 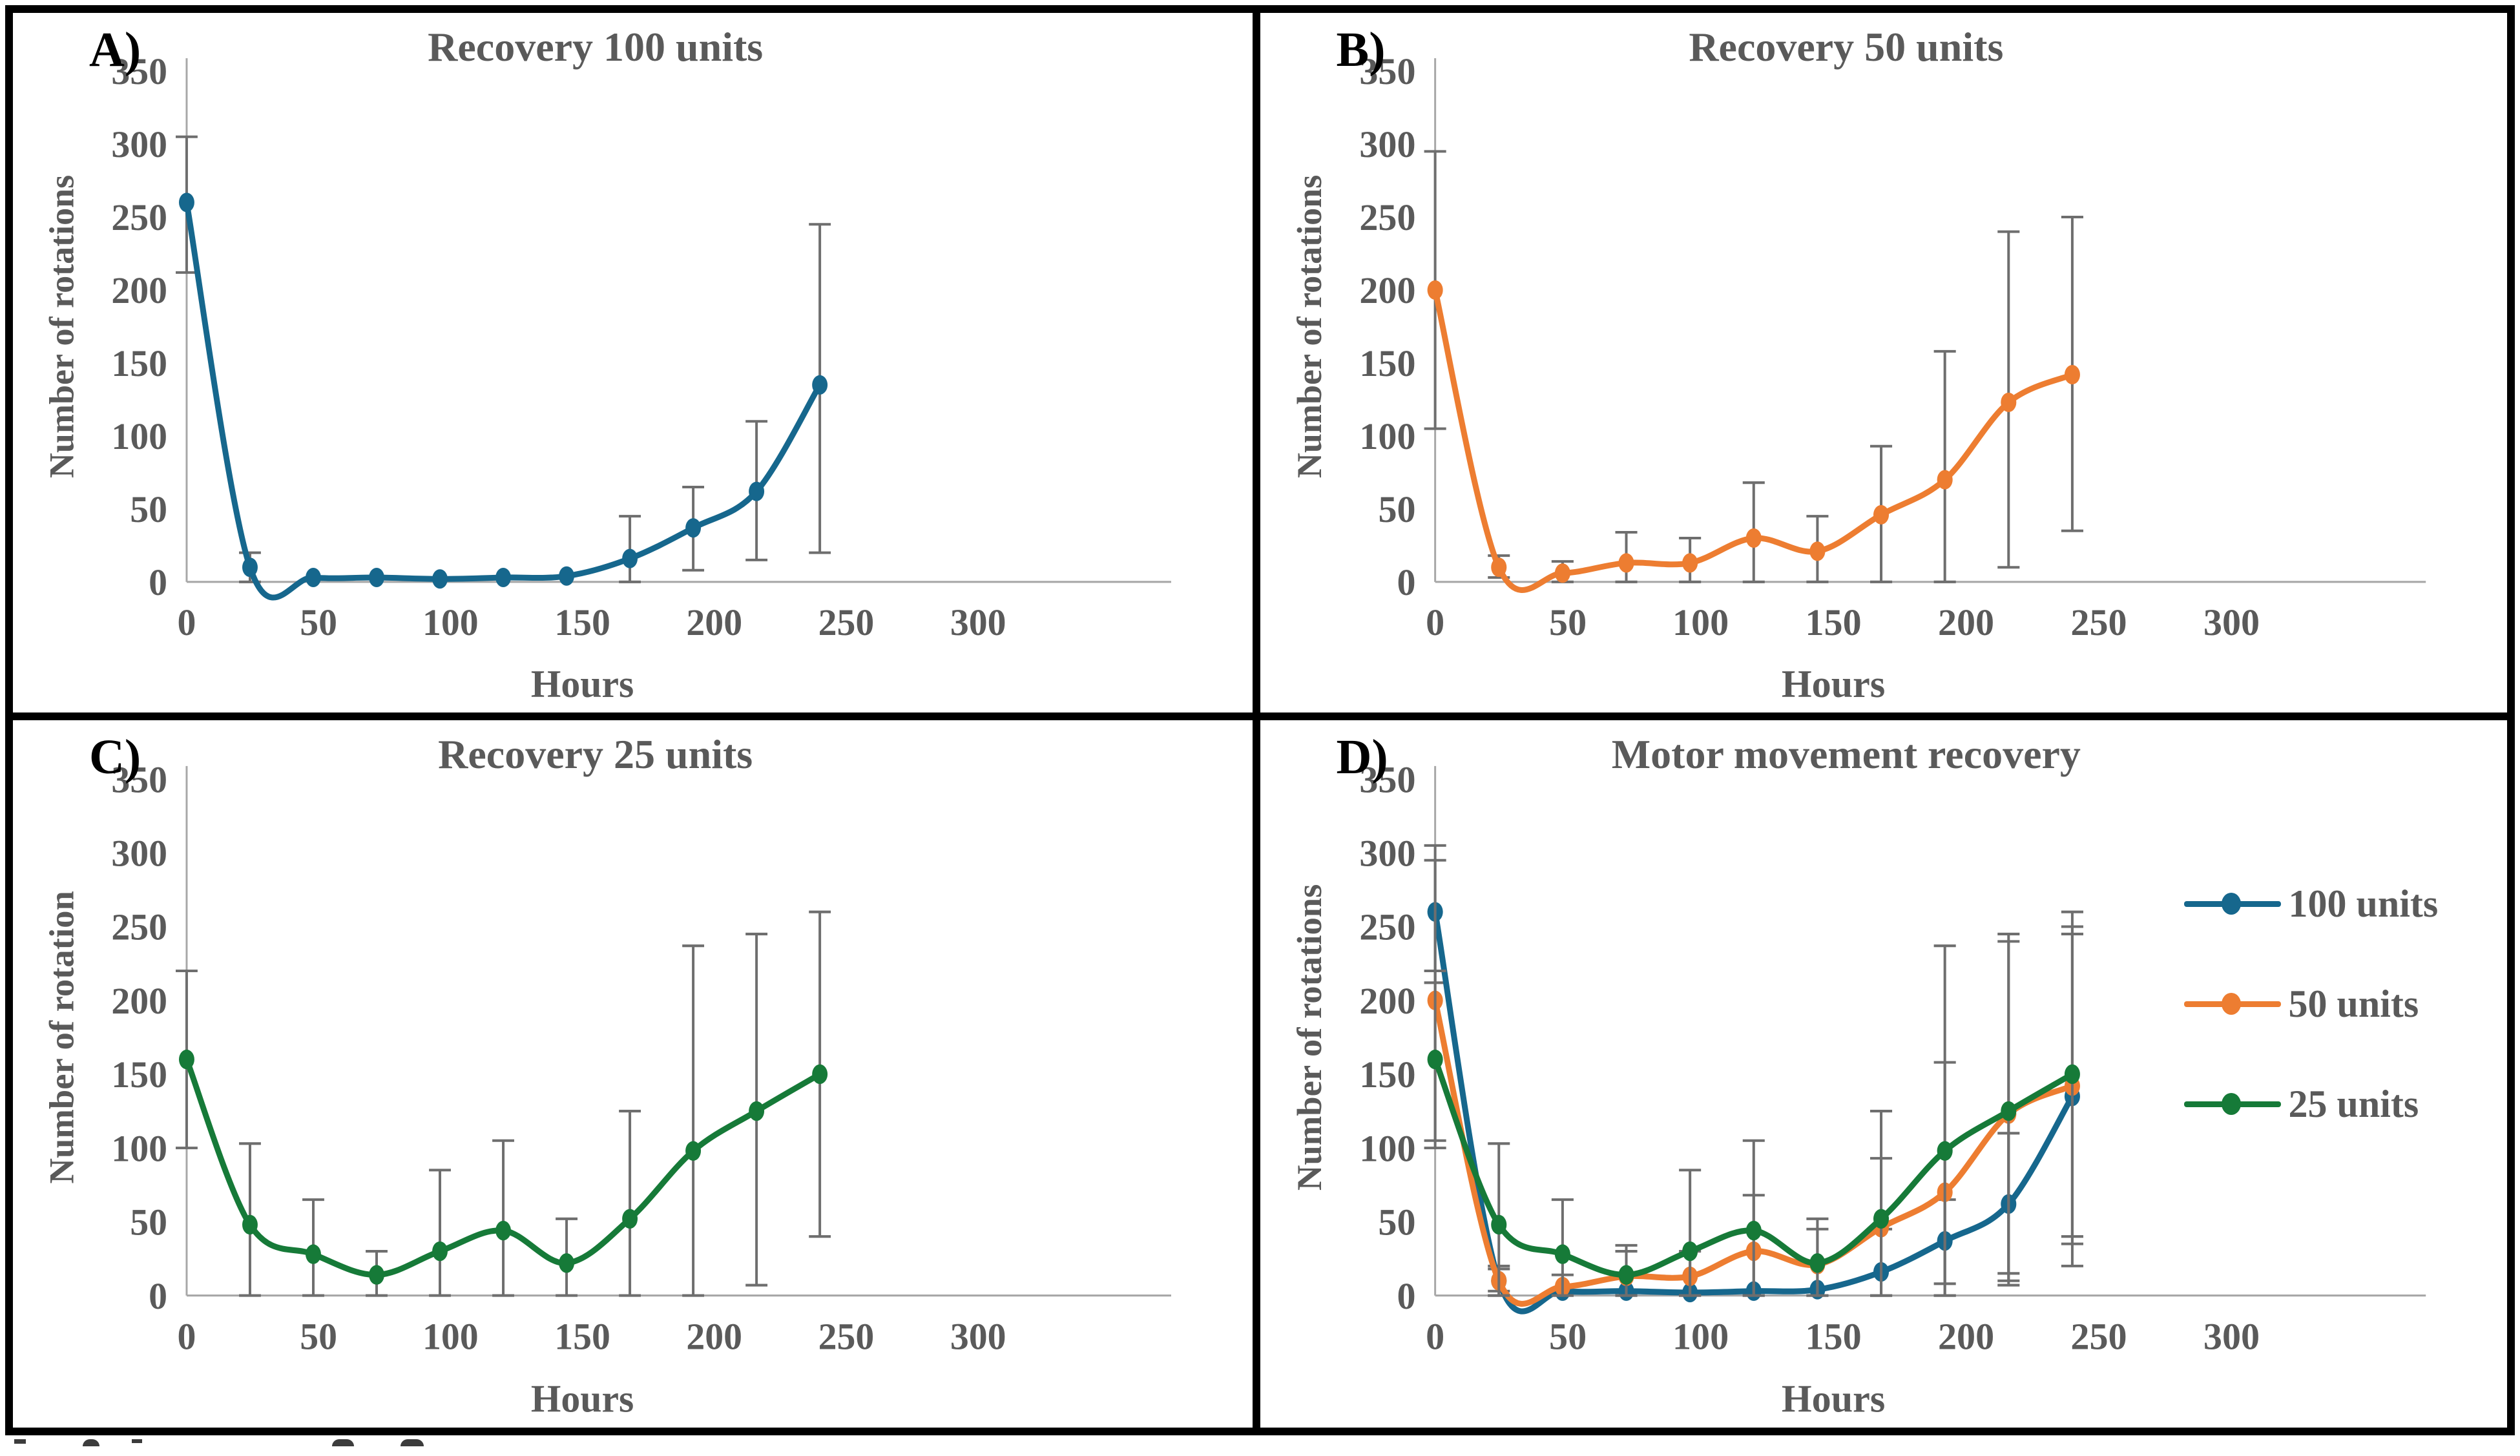 I want to click on legend-dot-orange, so click(x=2231, y=1004).